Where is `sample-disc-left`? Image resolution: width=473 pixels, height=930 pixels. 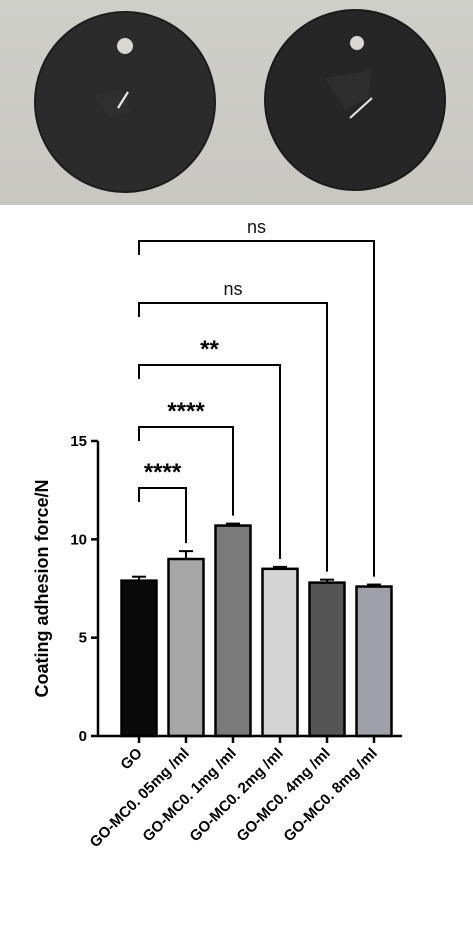 sample-disc-left is located at coordinates (125, 102).